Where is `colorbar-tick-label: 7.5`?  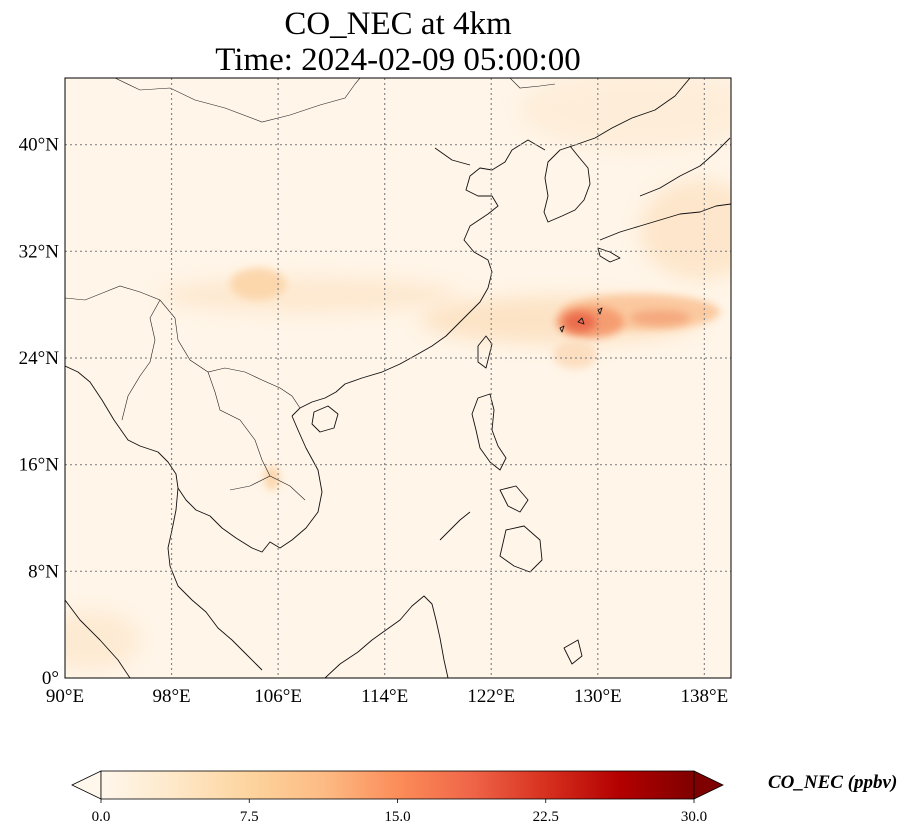
colorbar-tick-label: 7.5 is located at coordinates (249, 817).